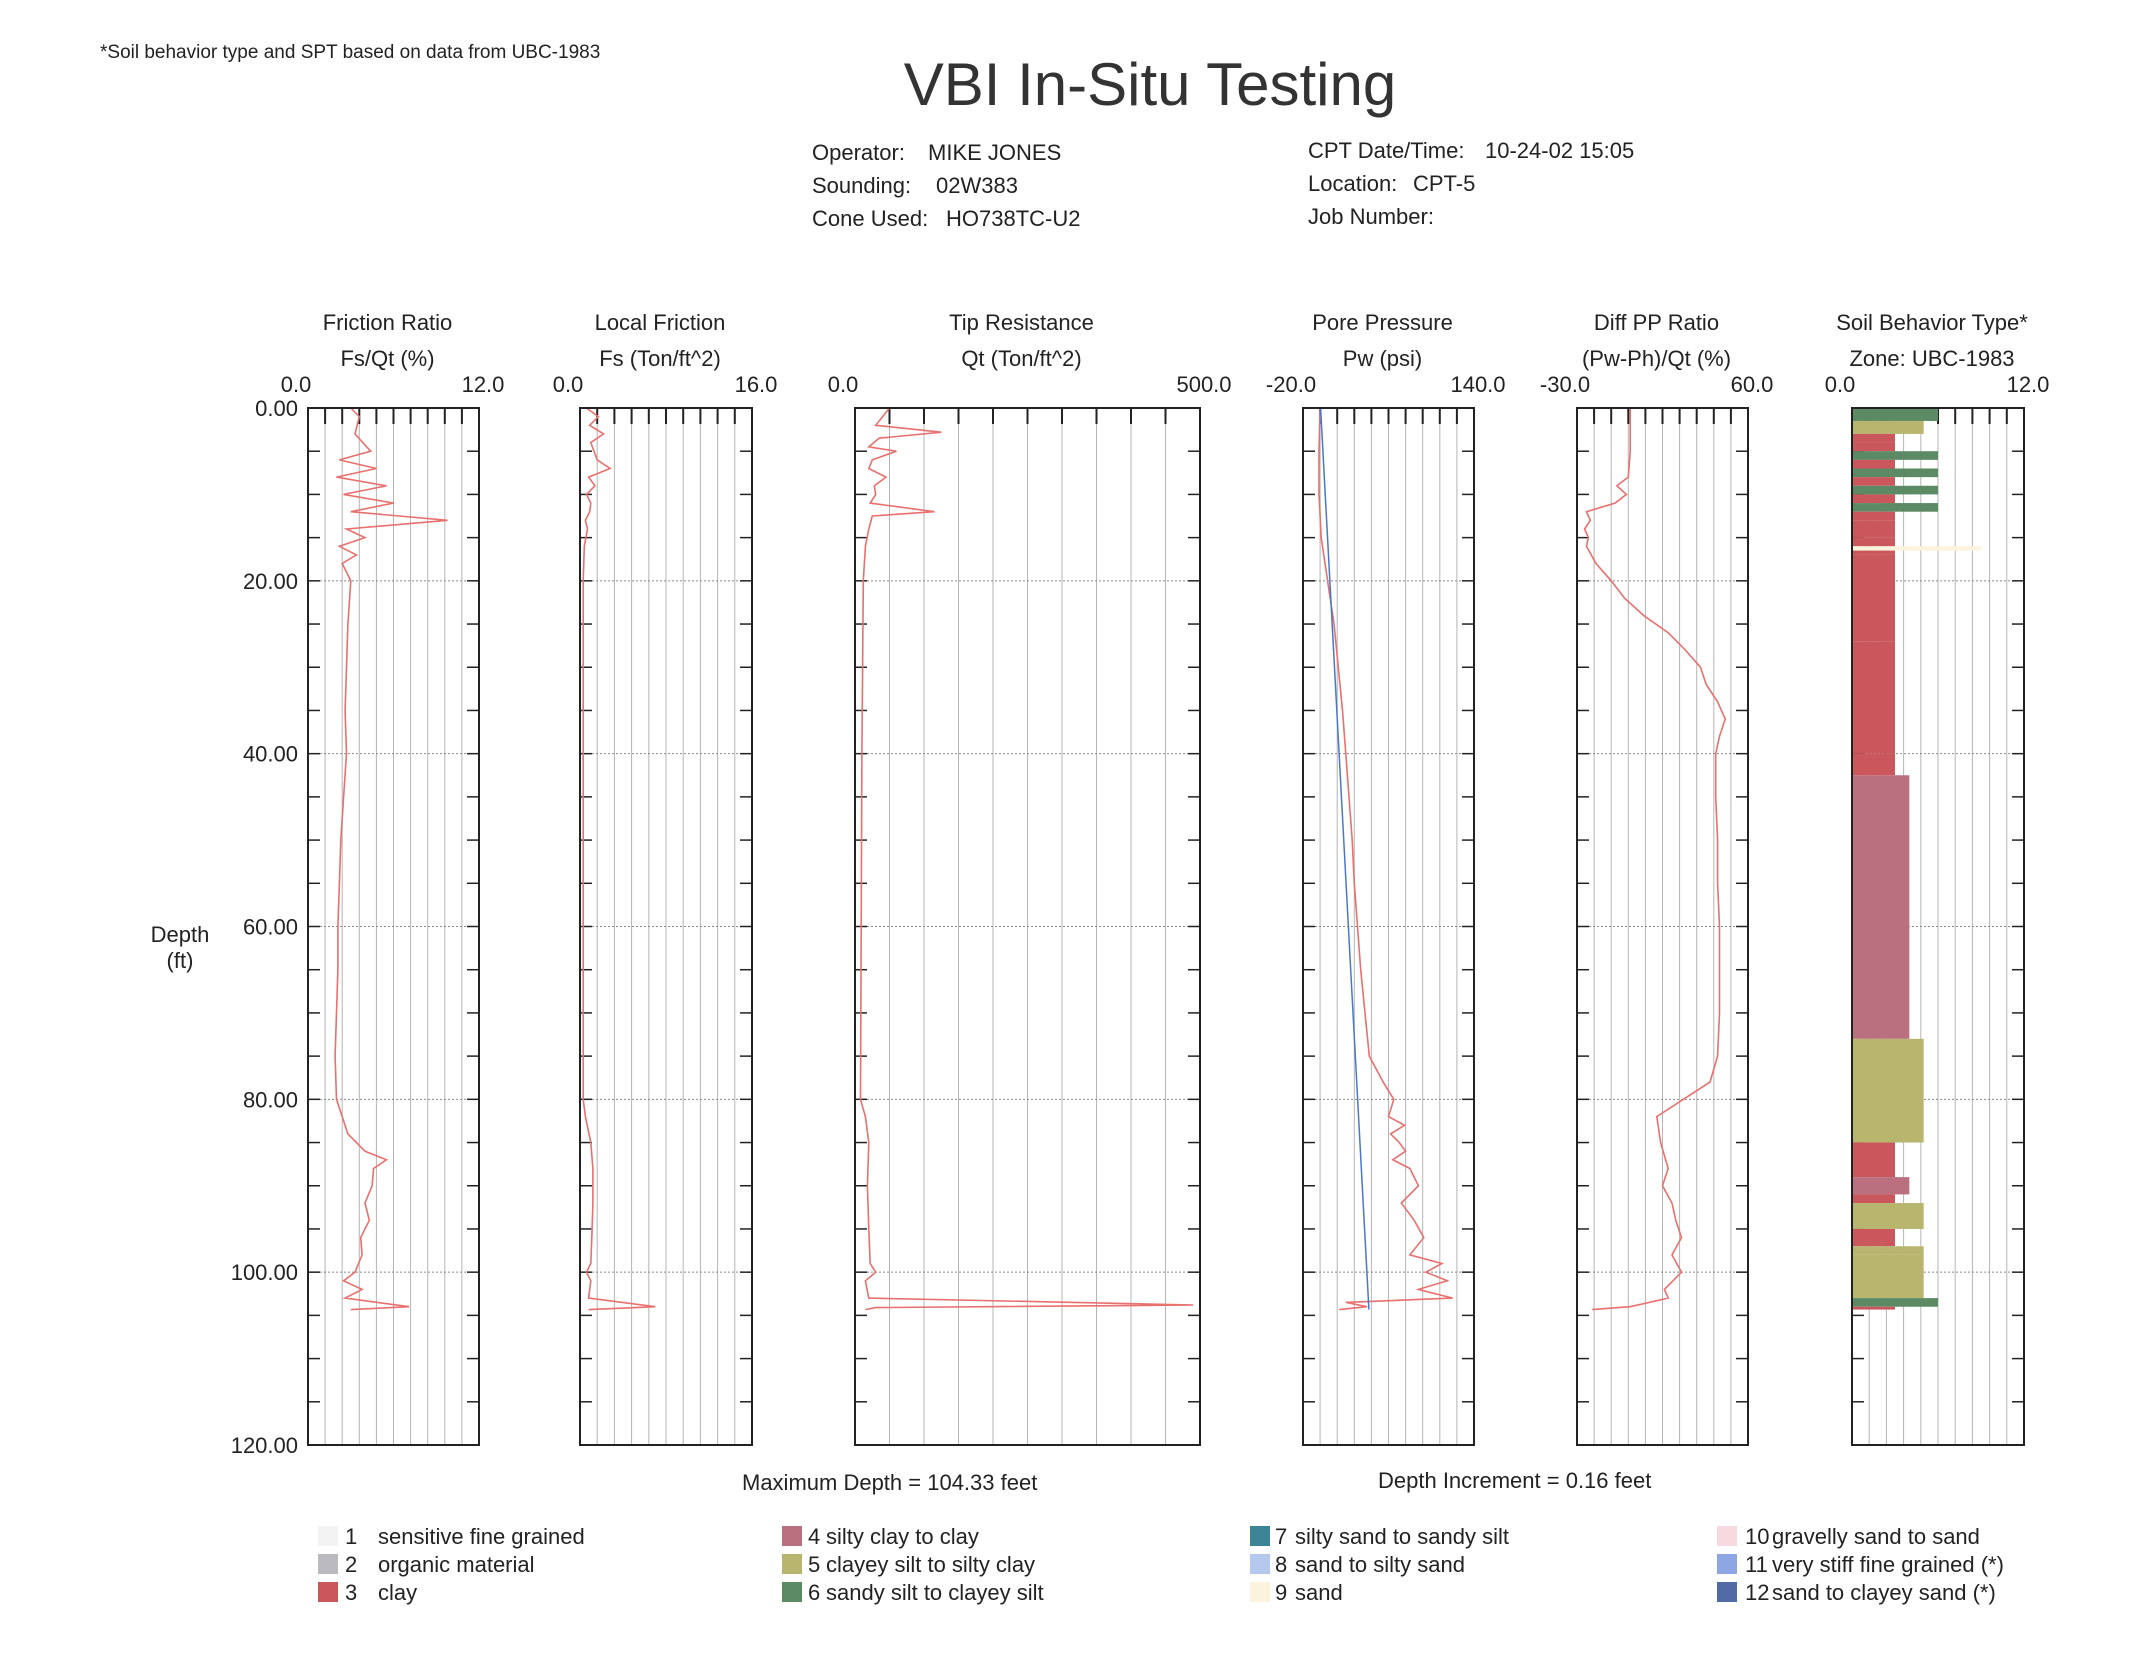 This screenshot has height=1674, width=2140. I want to click on legend-number: 2, so click(351, 1564).